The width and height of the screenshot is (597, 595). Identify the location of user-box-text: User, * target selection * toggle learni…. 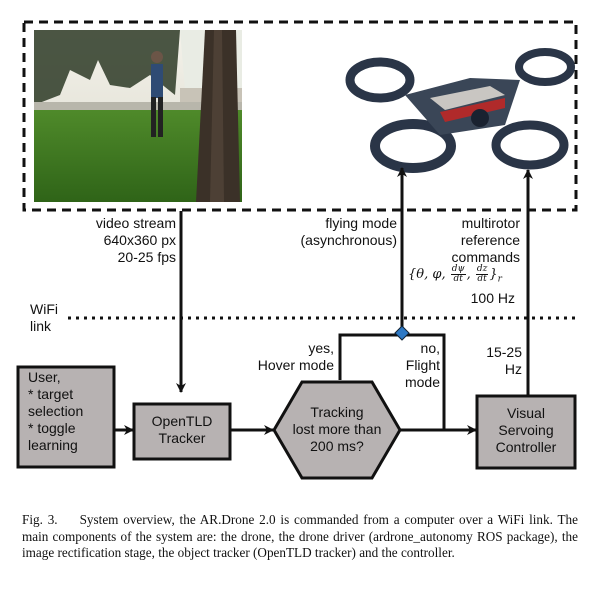
(56, 411).